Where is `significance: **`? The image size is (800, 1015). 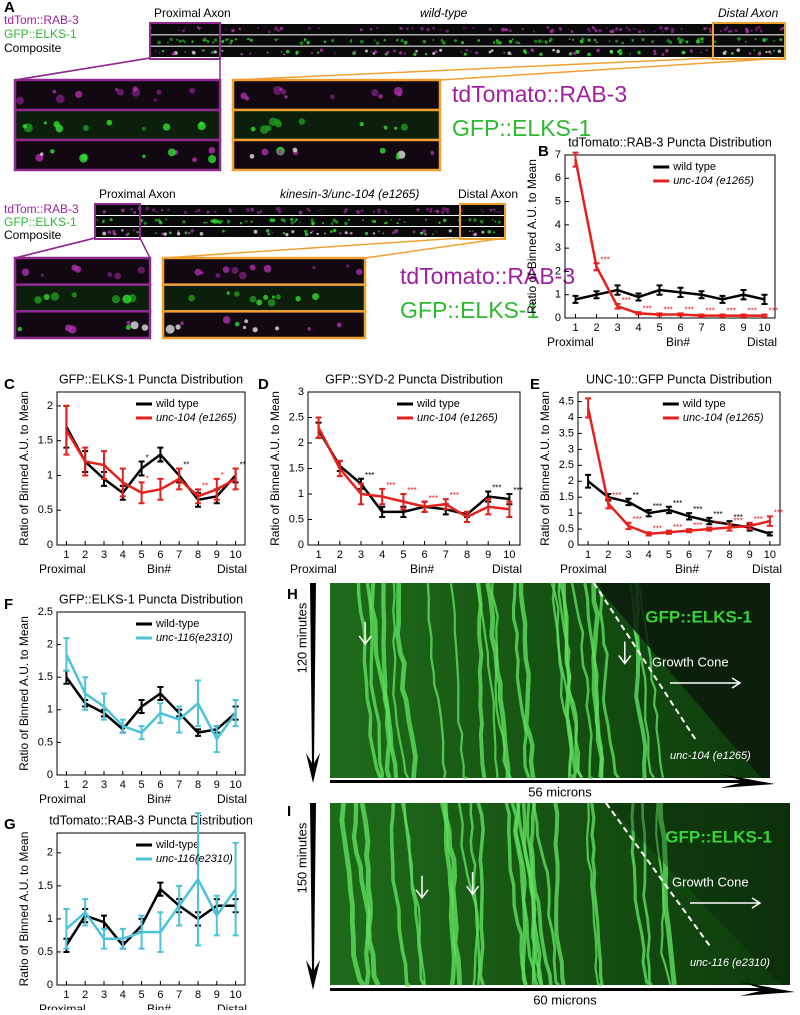 significance: ** is located at coordinates (243, 465).